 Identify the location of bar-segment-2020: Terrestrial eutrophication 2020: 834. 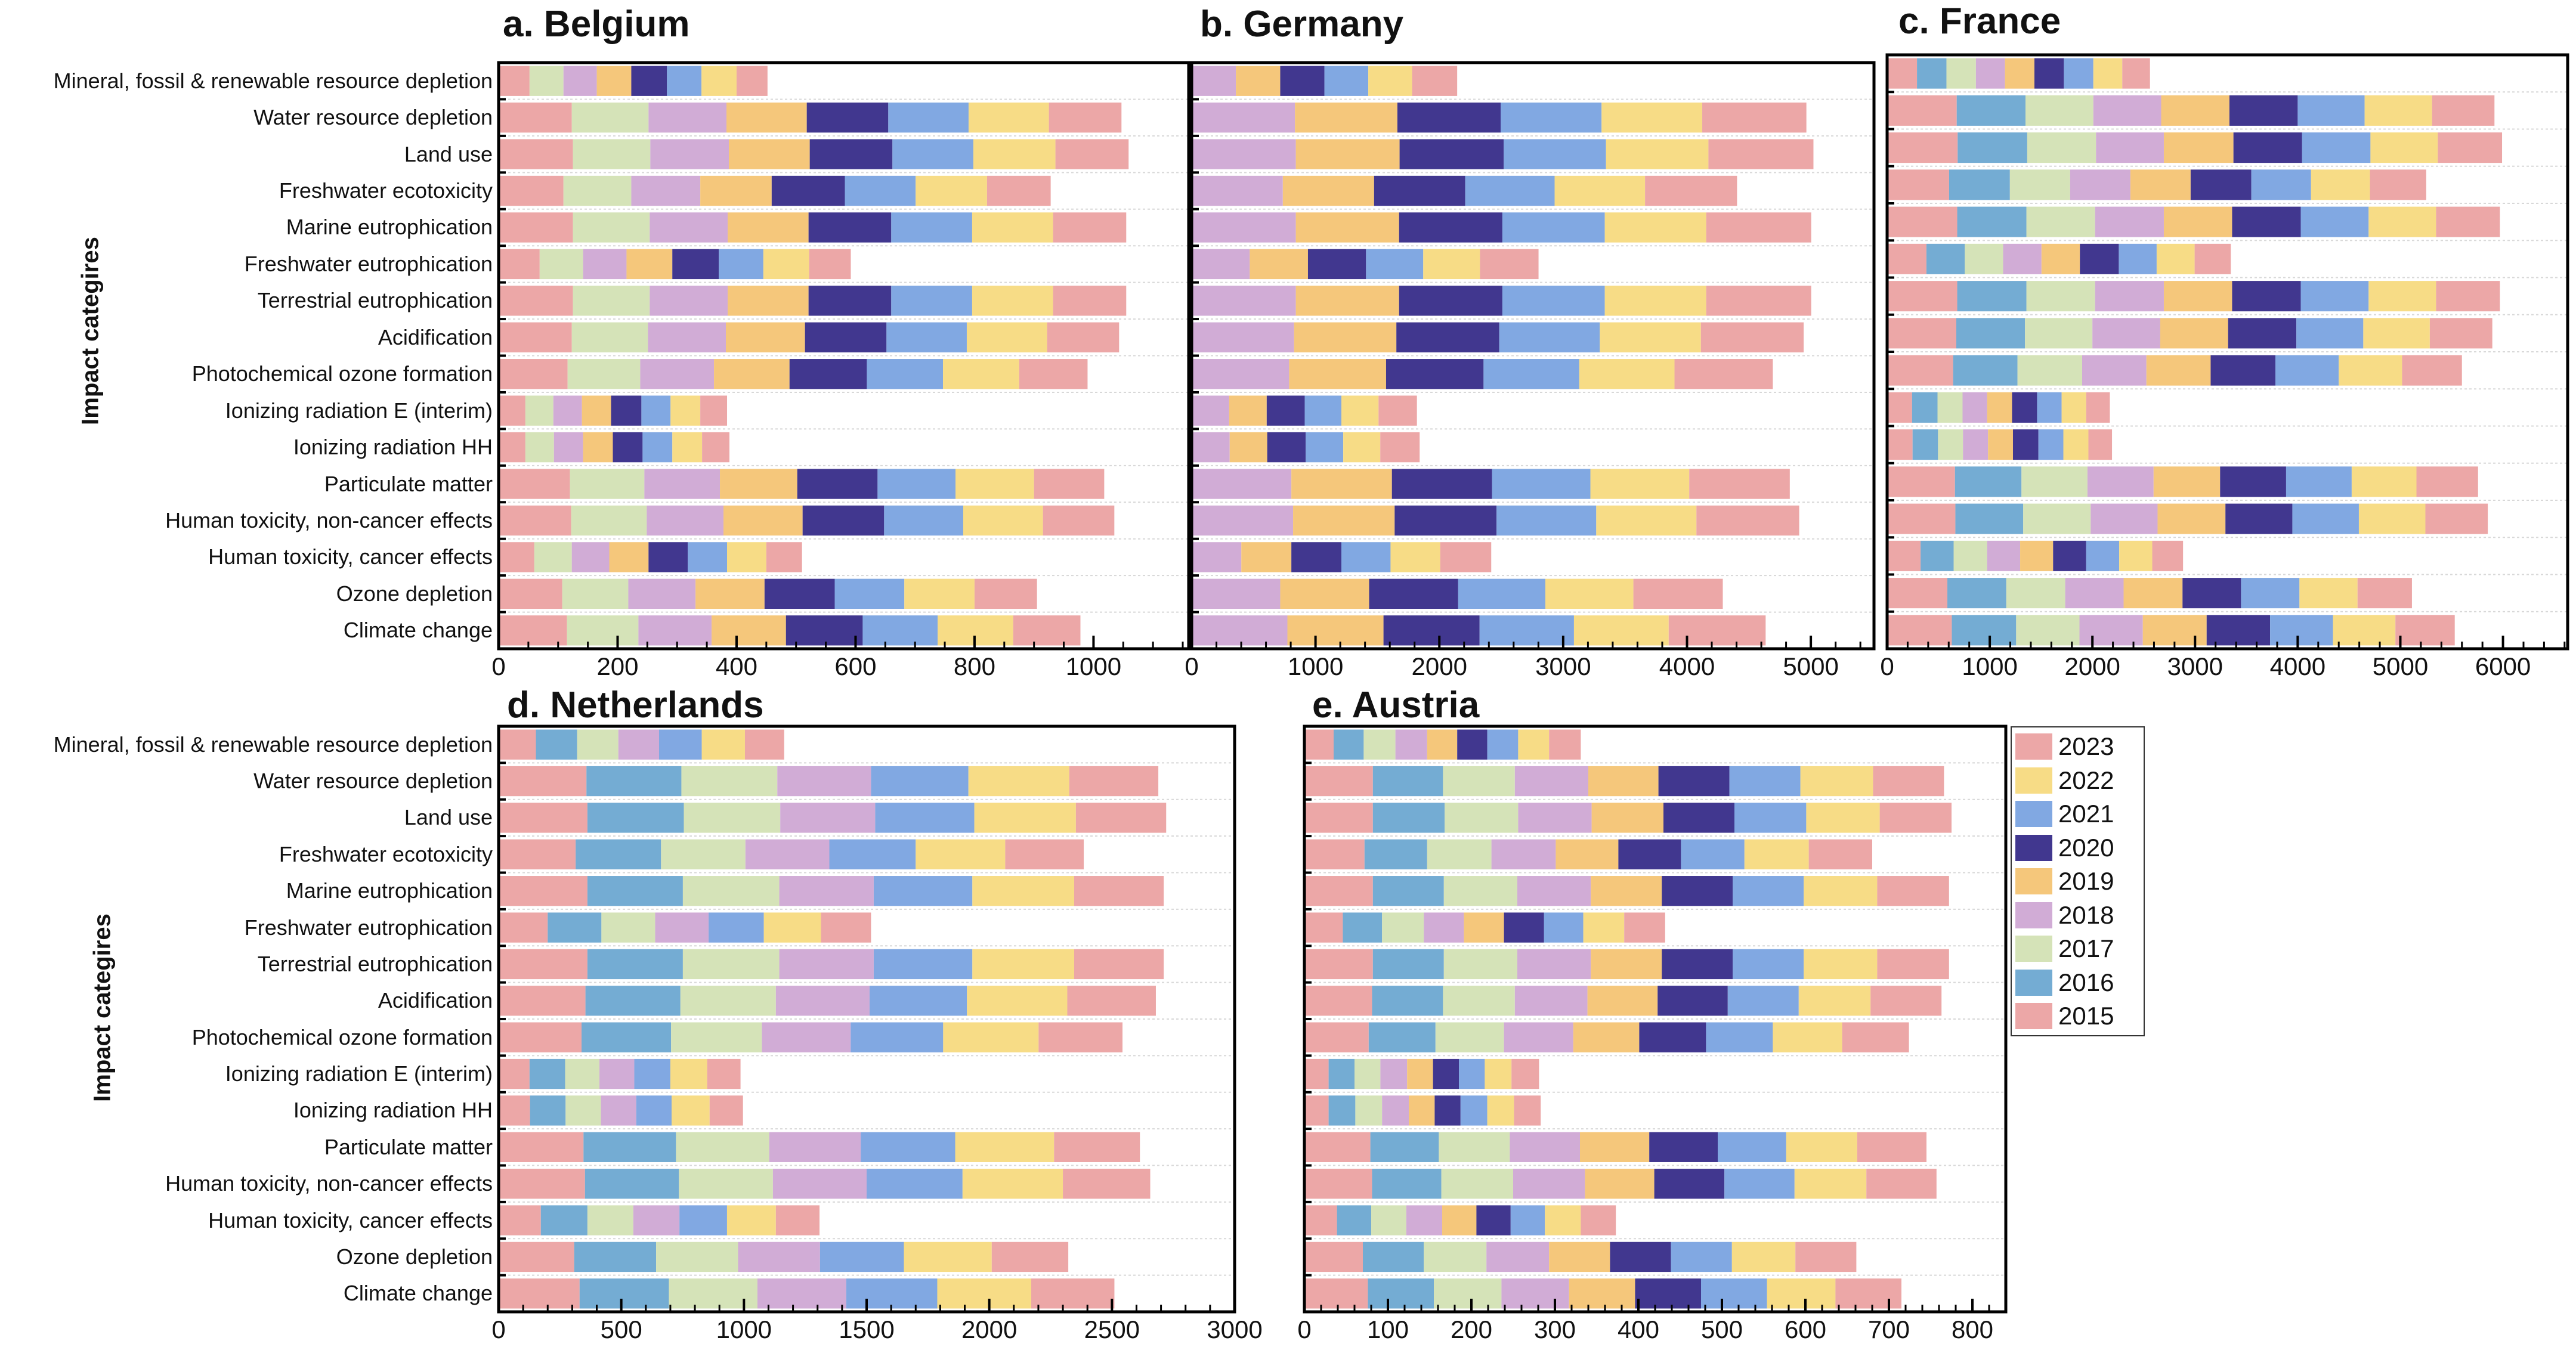
(1450, 301).